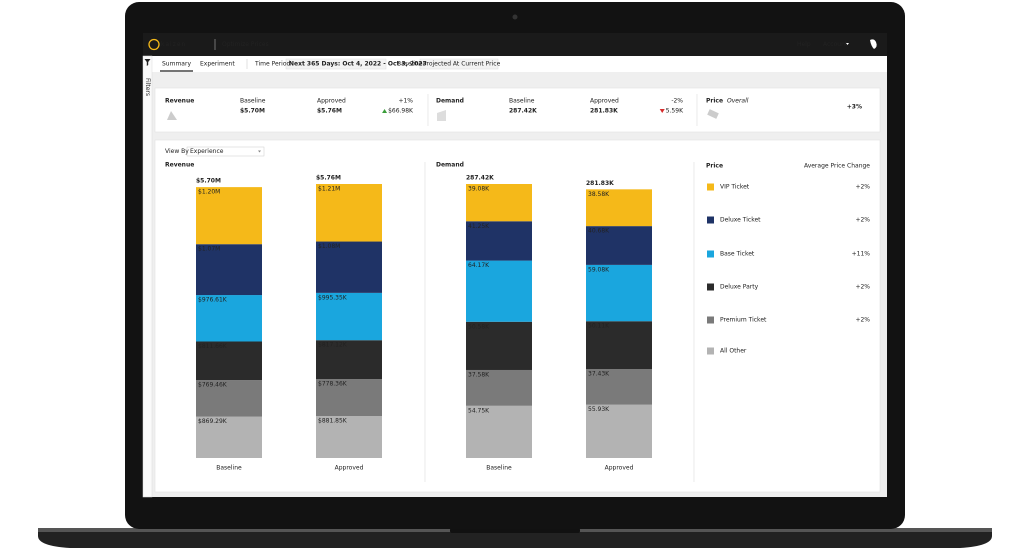 The width and height of the screenshot is (1030, 556). I want to click on sidebar-label: Filters, so click(147, 87).